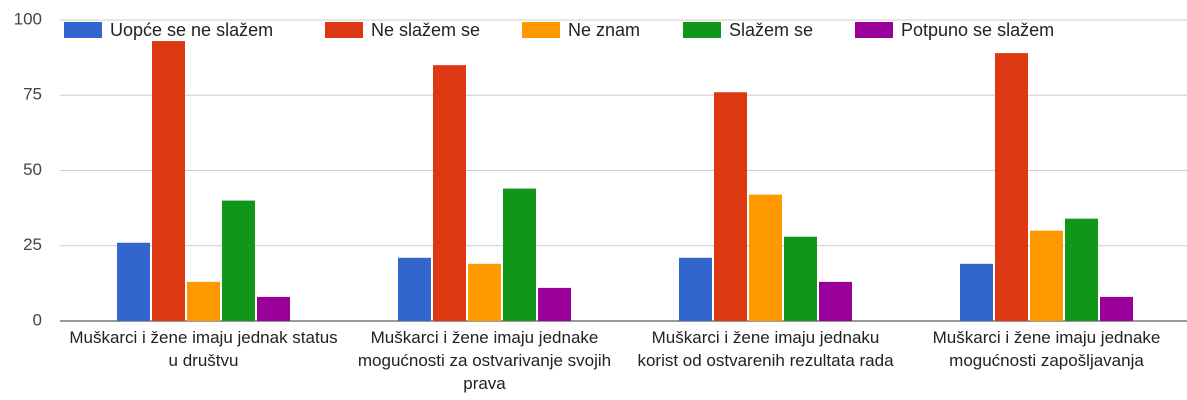 The height and width of the screenshot is (400, 1187). Describe the element at coordinates (32, 94) in the screenshot. I see `y-tick-label: 75` at that location.